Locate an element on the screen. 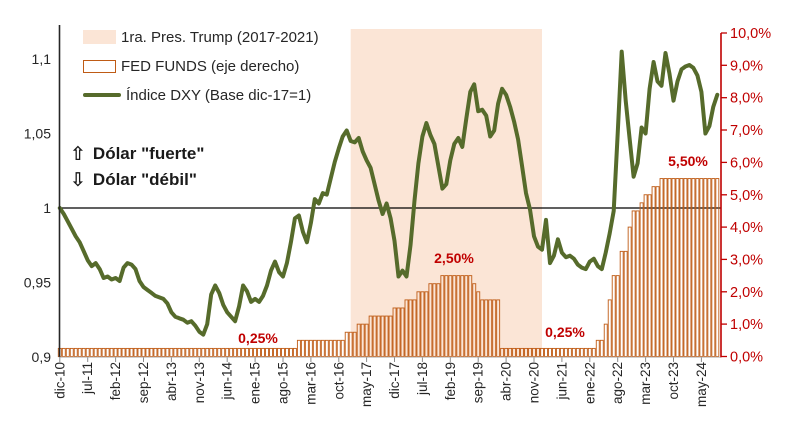 The height and width of the screenshot is (447, 800). x-axis-tick-label: dic-17 is located at coordinates (394, 380).